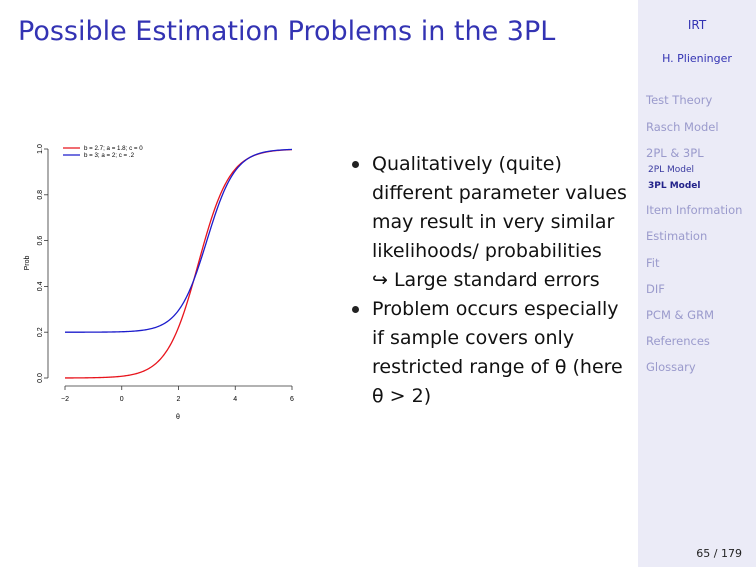 The width and height of the screenshot is (756, 567). Describe the element at coordinates (113, 148) in the screenshot. I see `legend-label: b = 2.7; a = 1.8; c = 0` at that location.